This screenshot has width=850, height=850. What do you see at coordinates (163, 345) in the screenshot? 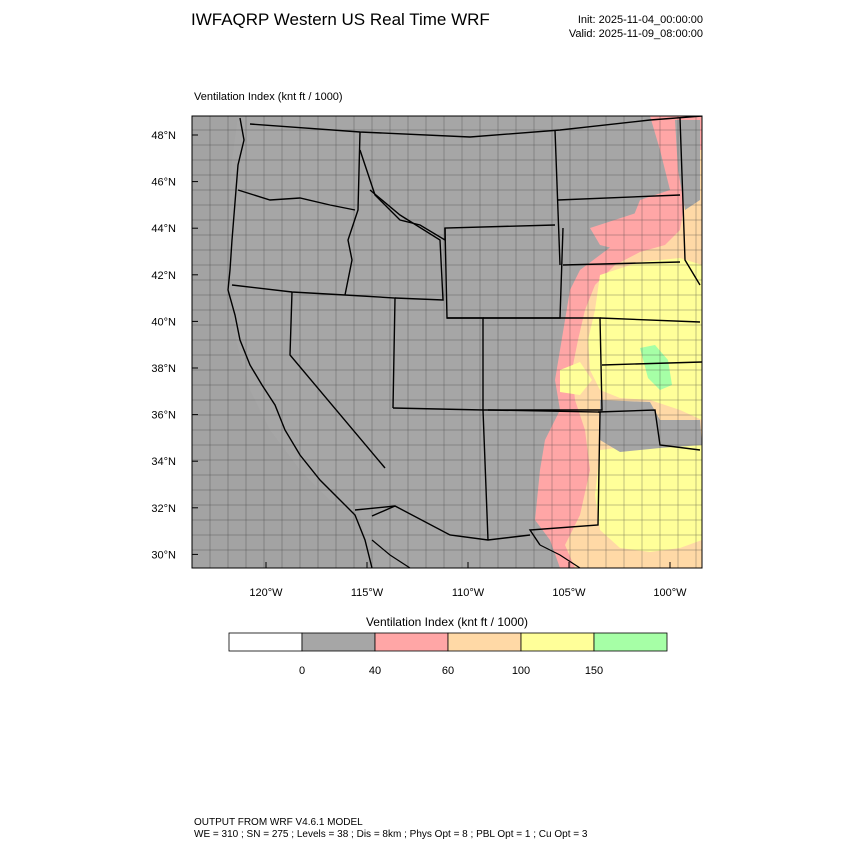
I see `lat-labels: 48°N 46°N 44°N 42°N 40°N 38°N 36°N 34°N 32°N 30°N` at bounding box center [163, 345].